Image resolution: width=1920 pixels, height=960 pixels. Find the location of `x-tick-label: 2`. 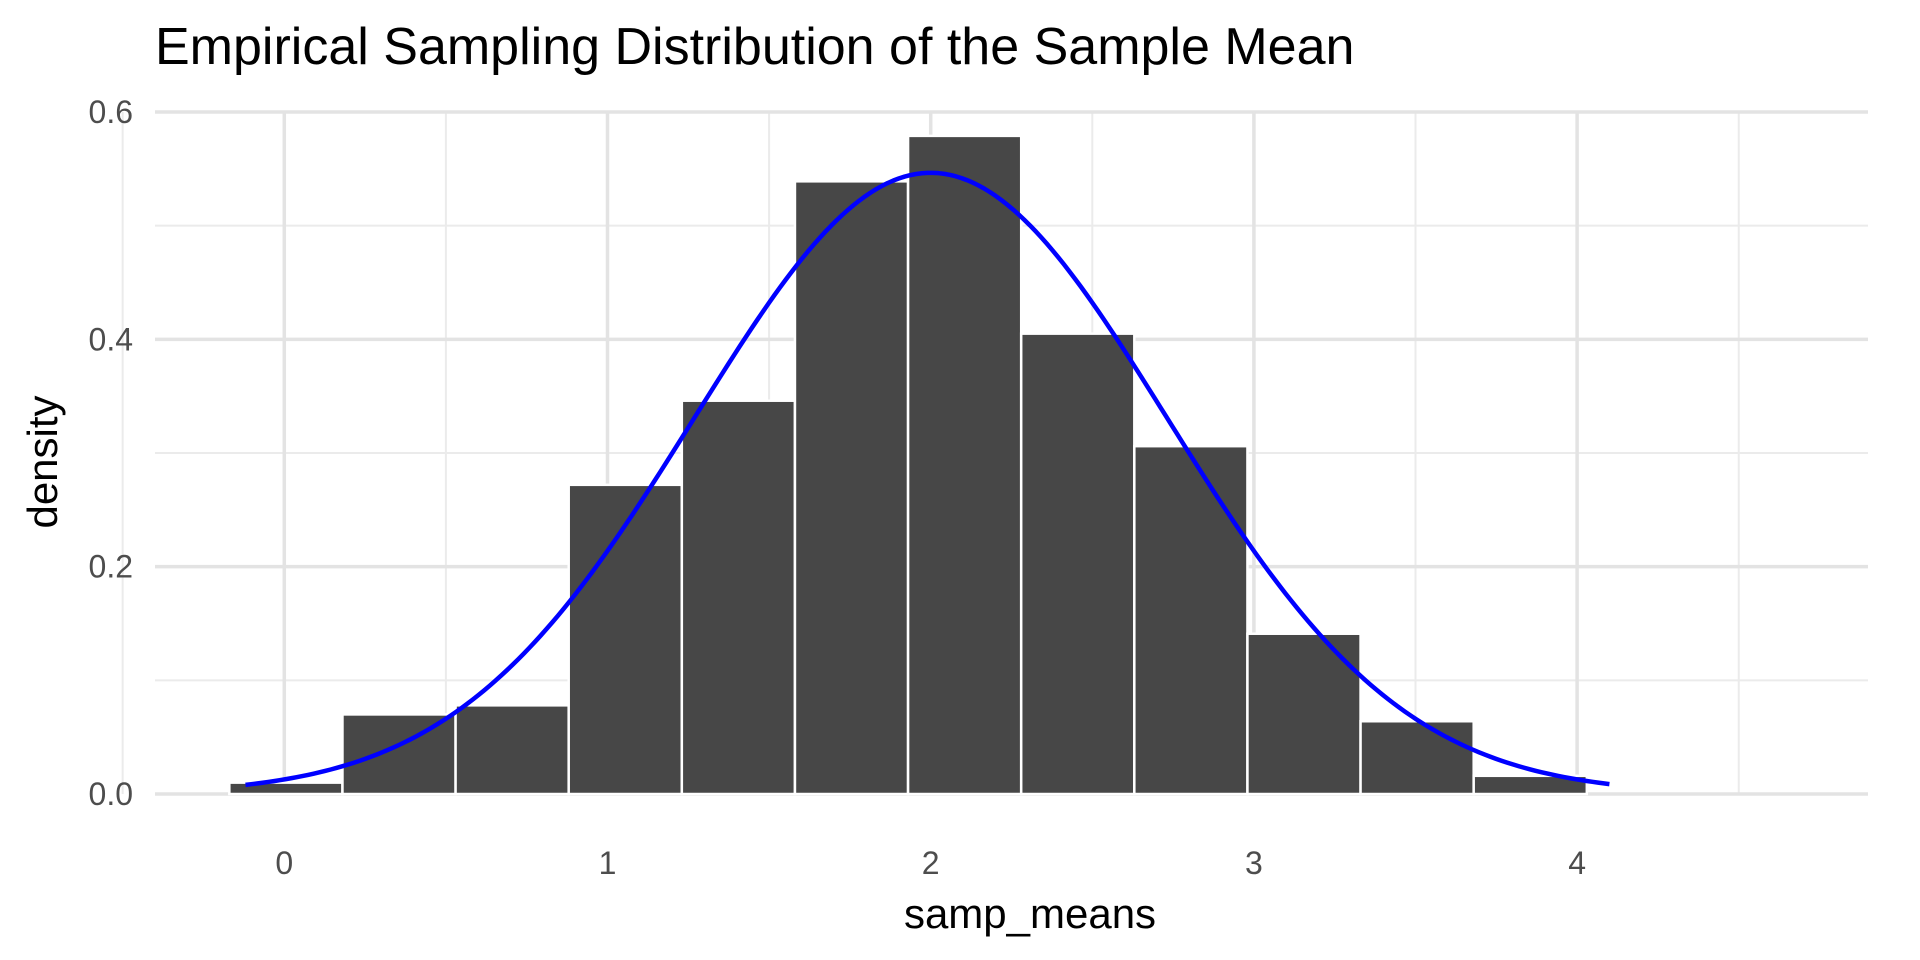

x-tick-label: 2 is located at coordinates (931, 863).